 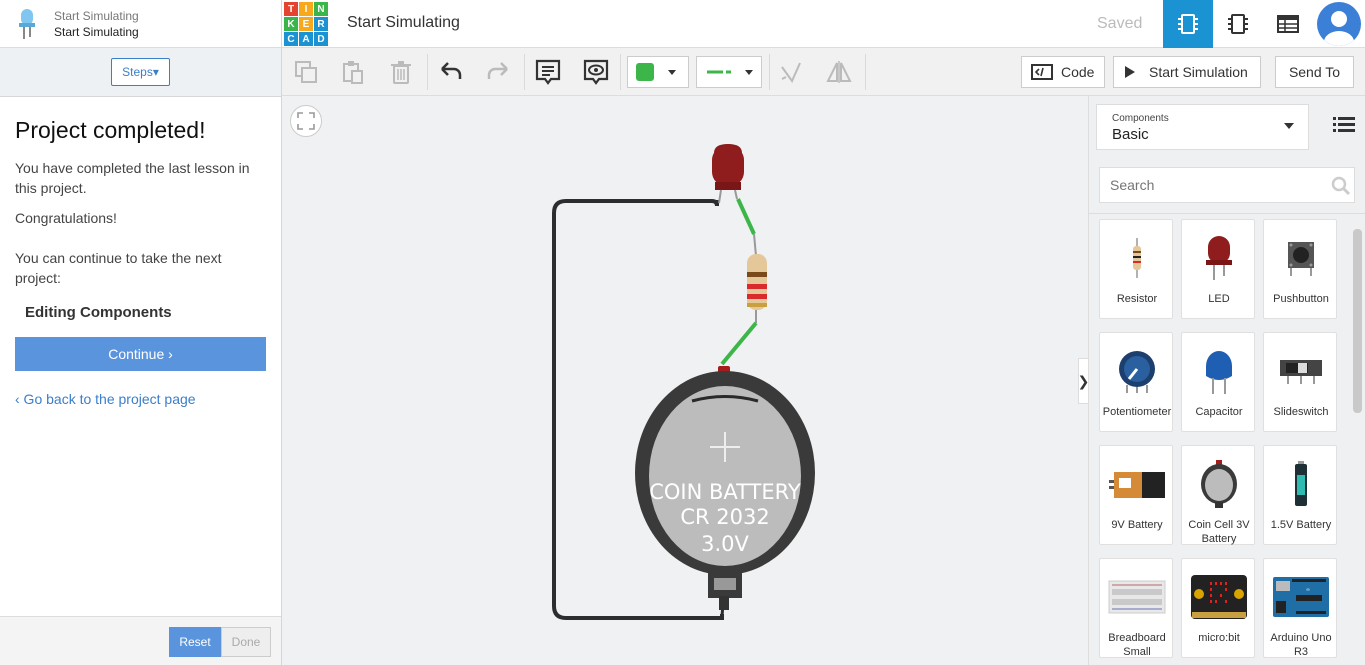 What do you see at coordinates (66, 218) in the screenshot?
I see `lesson-text-2: Congratulations!` at bounding box center [66, 218].